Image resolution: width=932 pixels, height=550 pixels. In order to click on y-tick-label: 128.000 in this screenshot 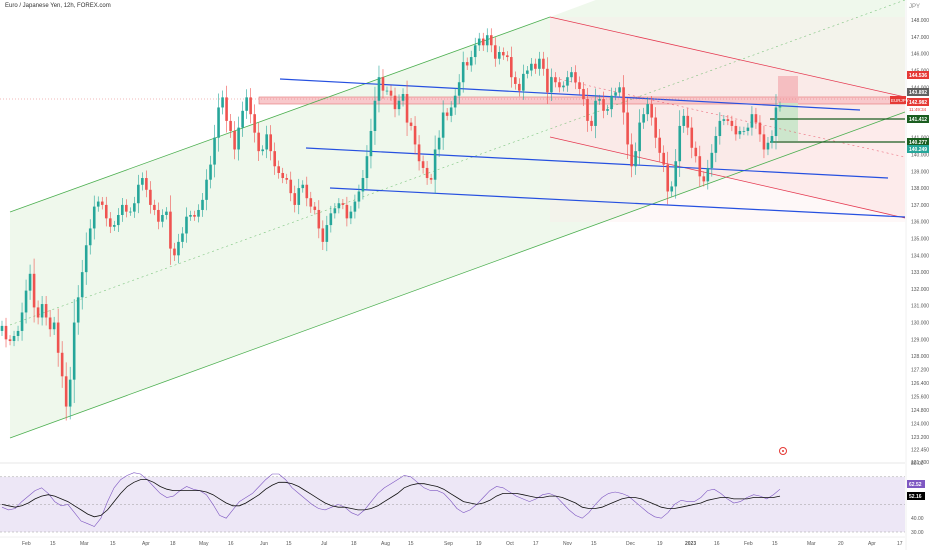, I will do `click(920, 357)`.